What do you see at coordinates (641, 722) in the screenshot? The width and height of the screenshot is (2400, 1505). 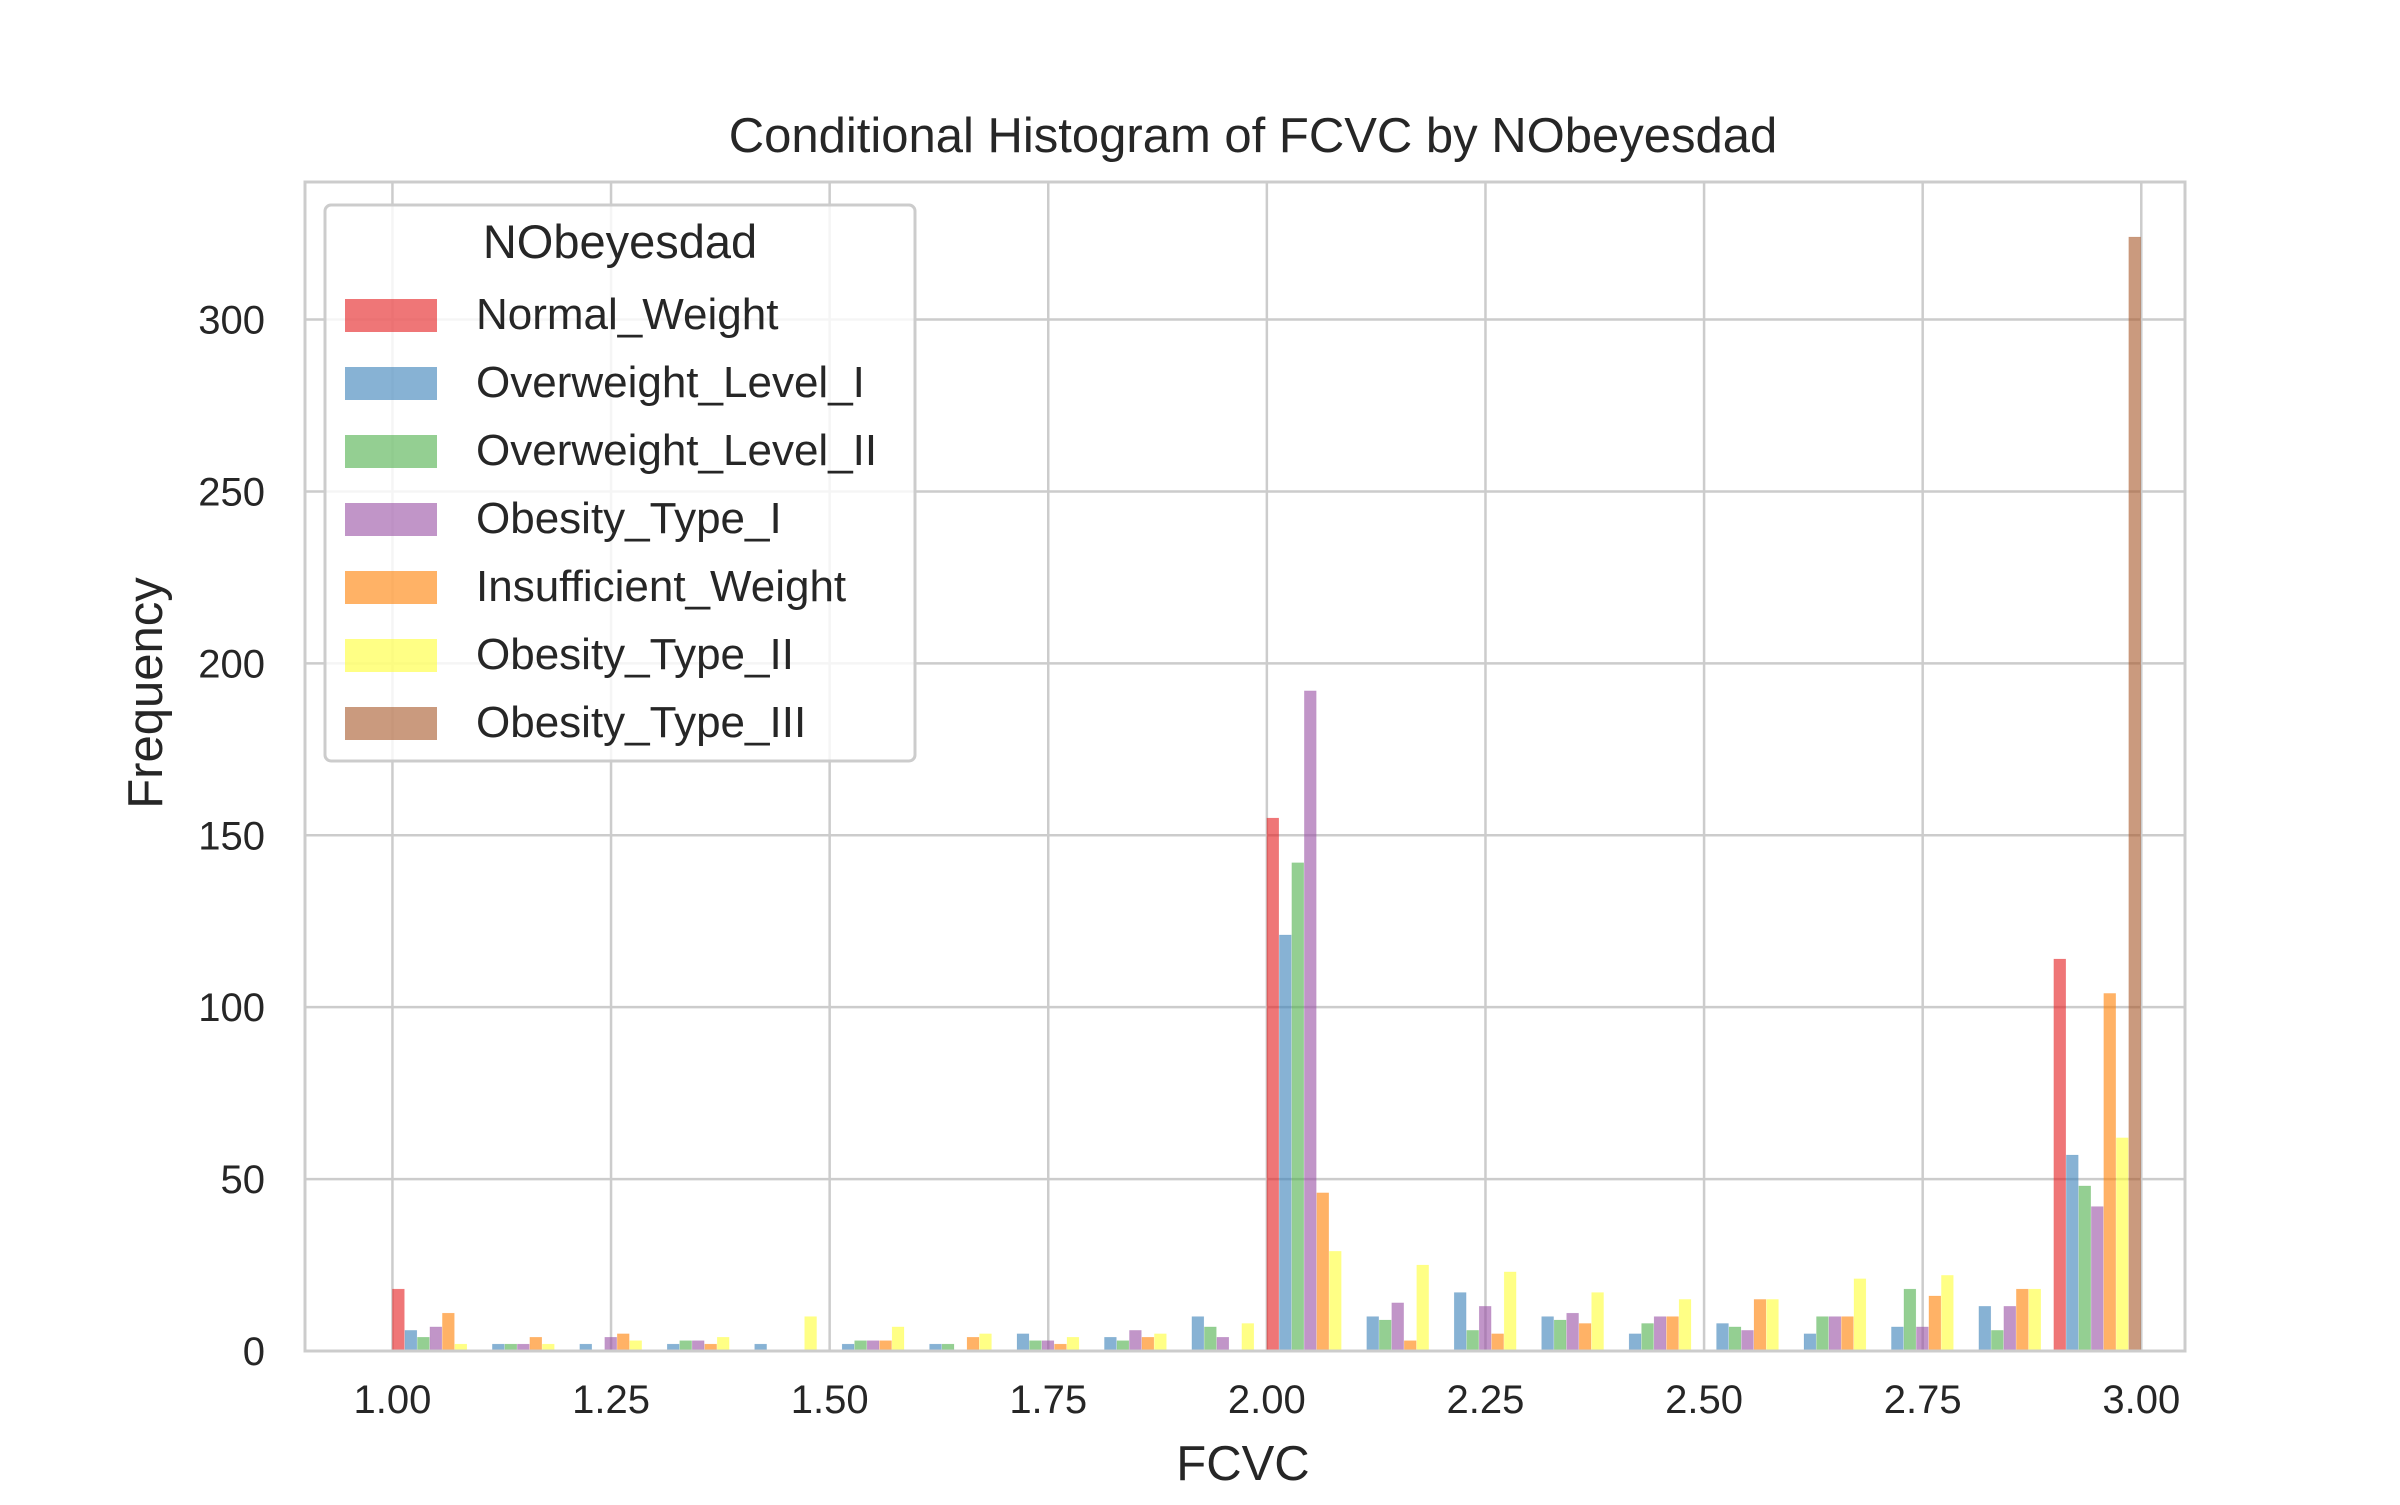 I see `legend-label: Obesity_Type_III` at bounding box center [641, 722].